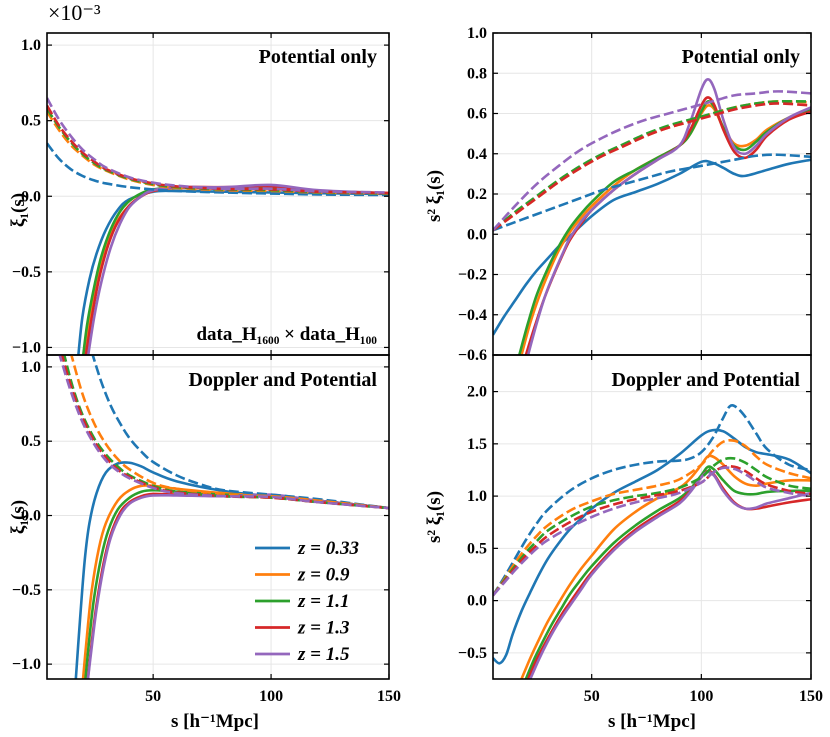 The image size is (830, 737). Describe the element at coordinates (477, 444) in the screenshot. I see `y-tick-label: 1.5` at that location.